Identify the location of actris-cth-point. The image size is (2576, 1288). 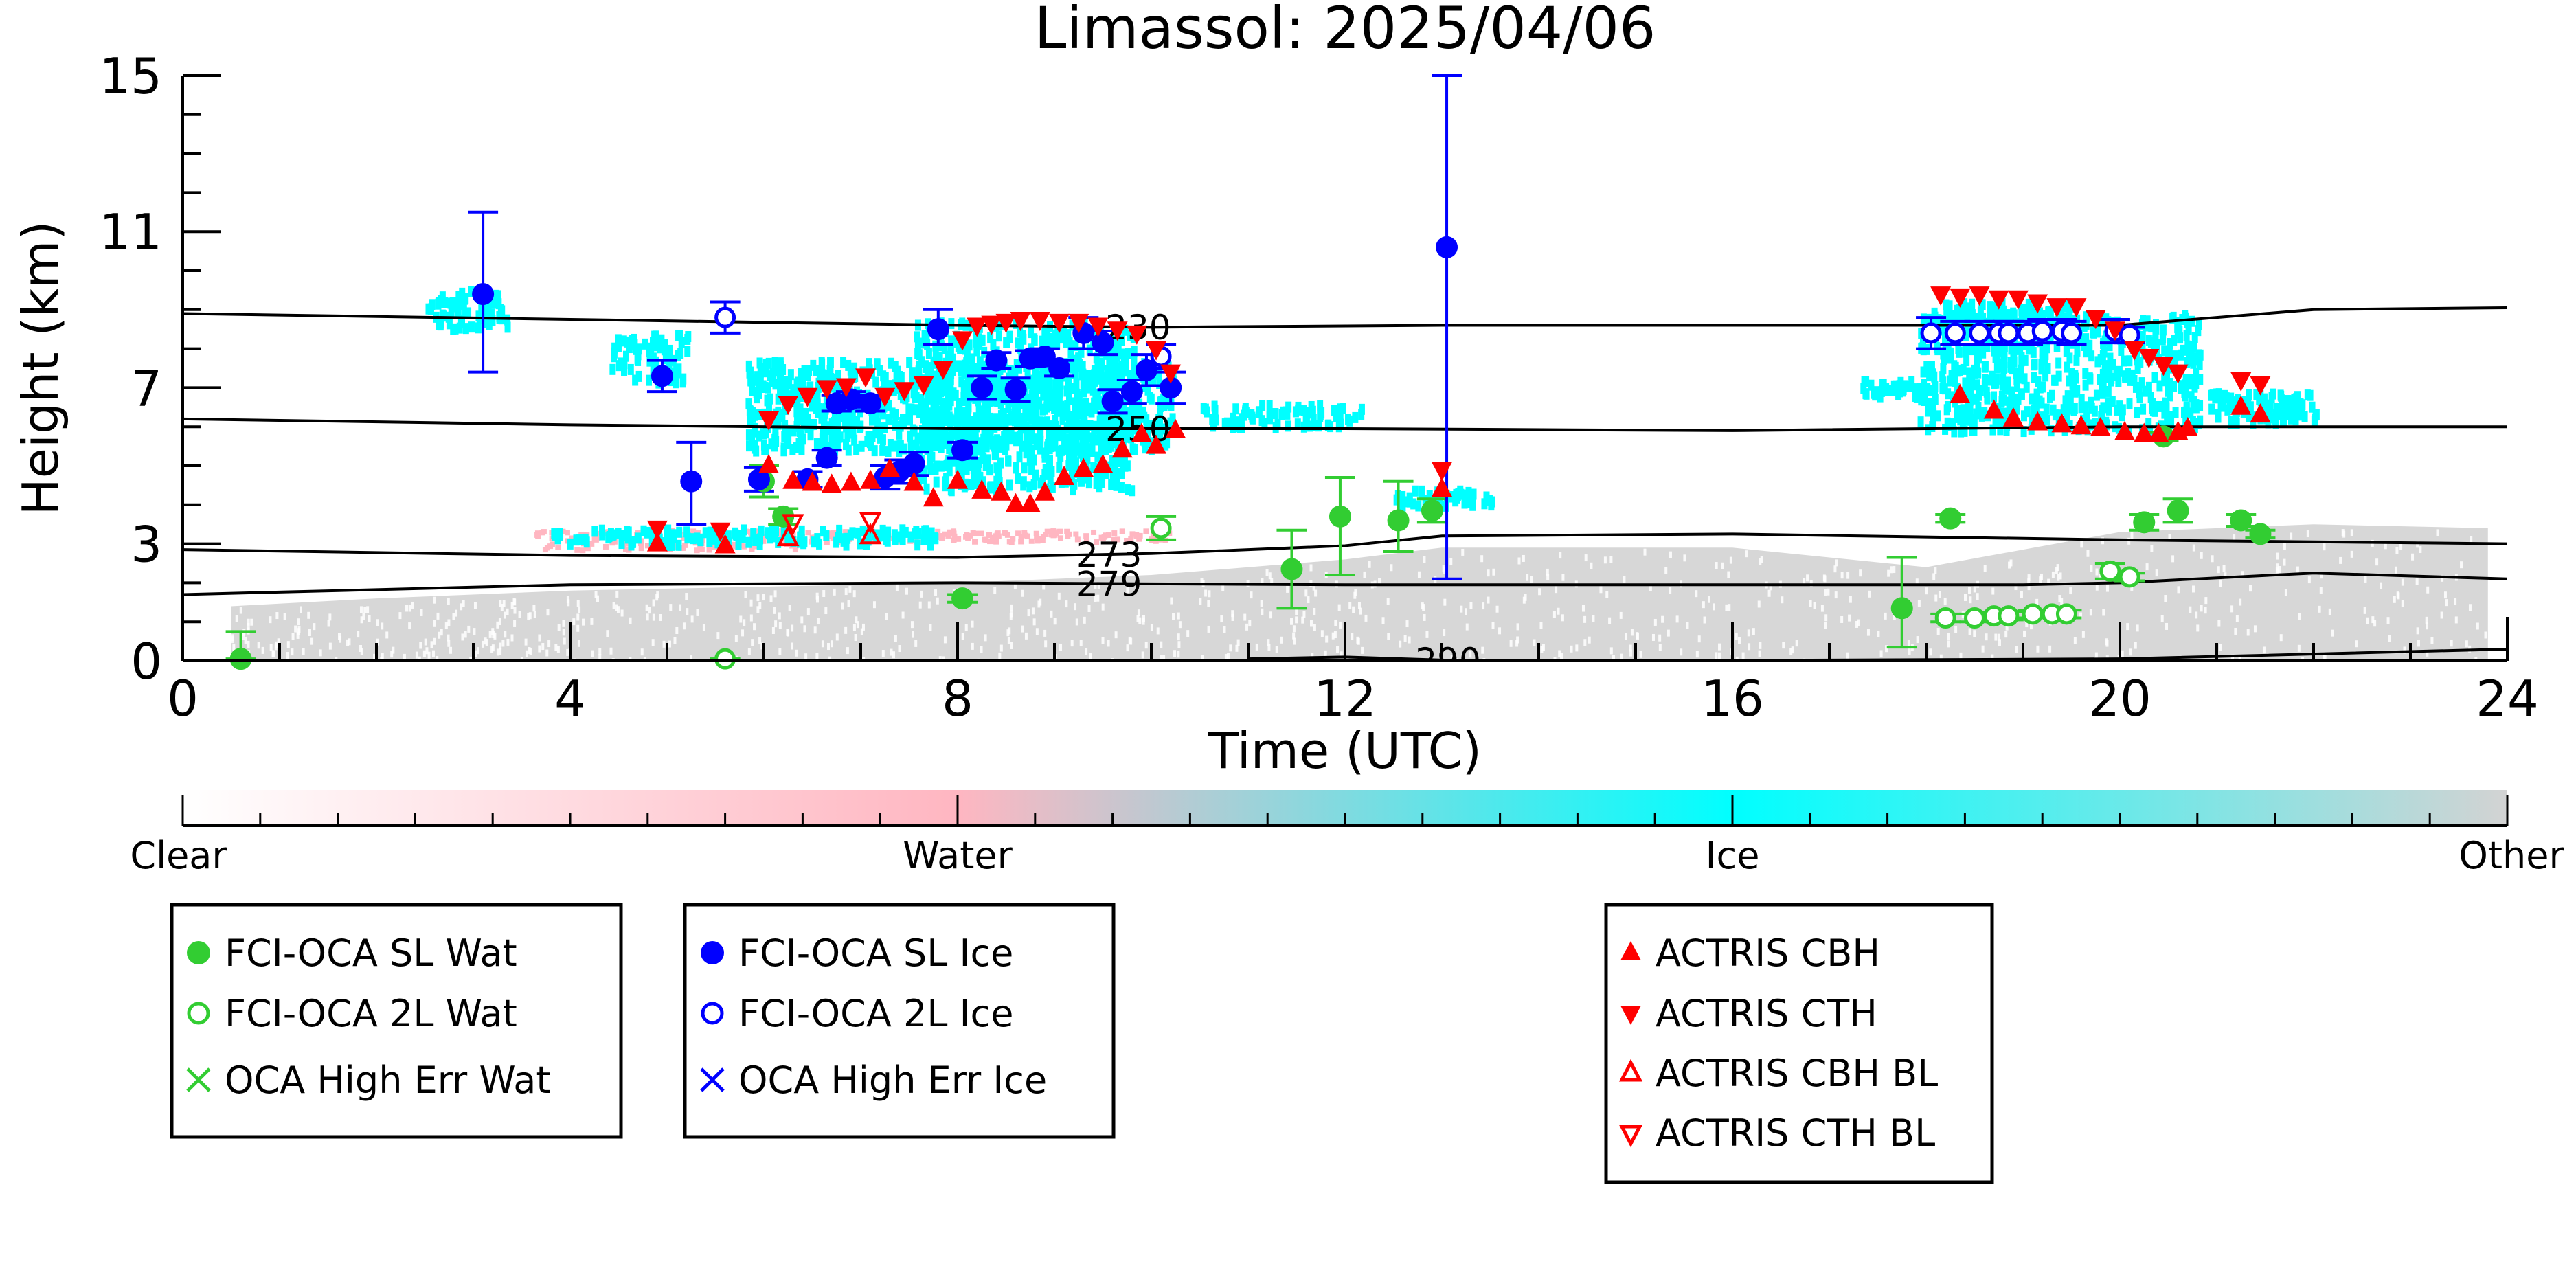
(1039, 321).